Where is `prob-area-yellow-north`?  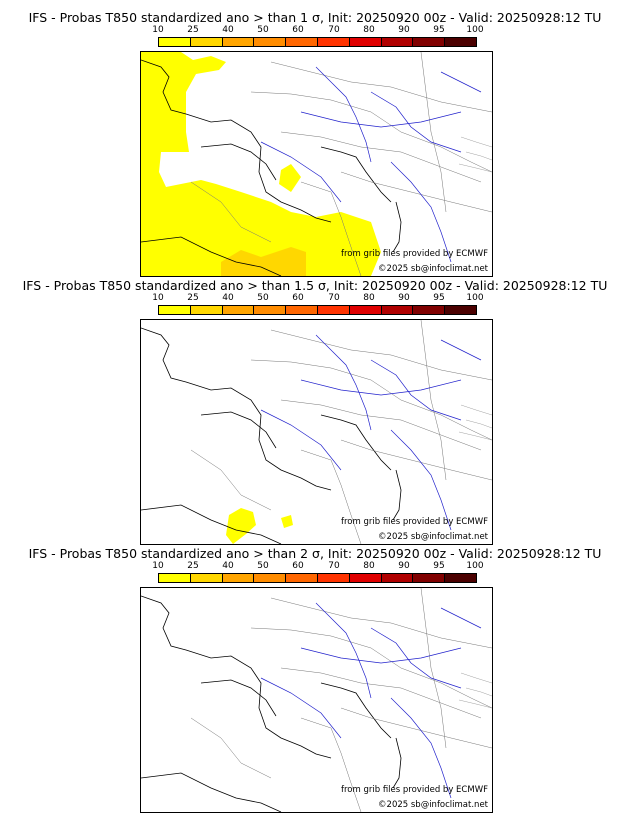 prob-area-yellow-north is located at coordinates (146, 72).